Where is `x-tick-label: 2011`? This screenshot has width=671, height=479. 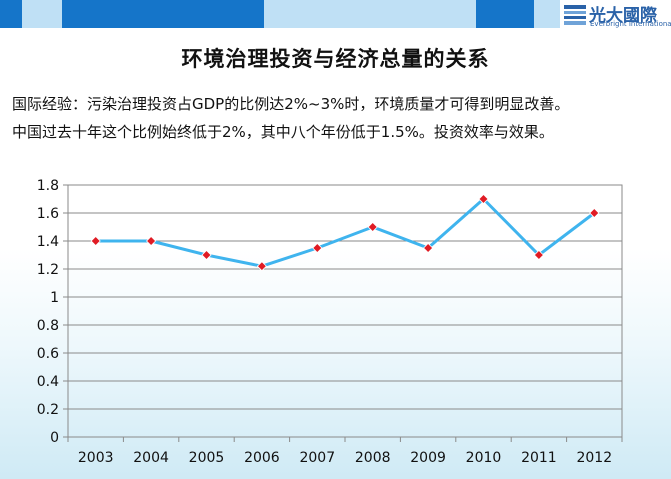 x-tick-label: 2011 is located at coordinates (539, 458).